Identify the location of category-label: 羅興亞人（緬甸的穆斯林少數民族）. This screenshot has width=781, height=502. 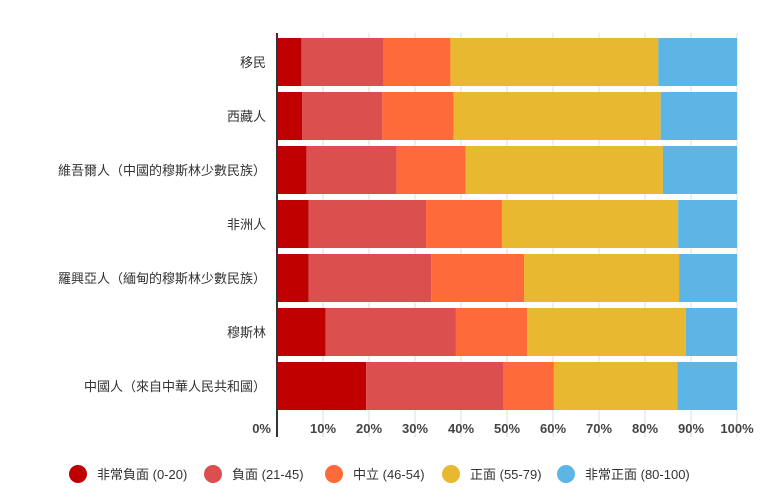
(162, 279).